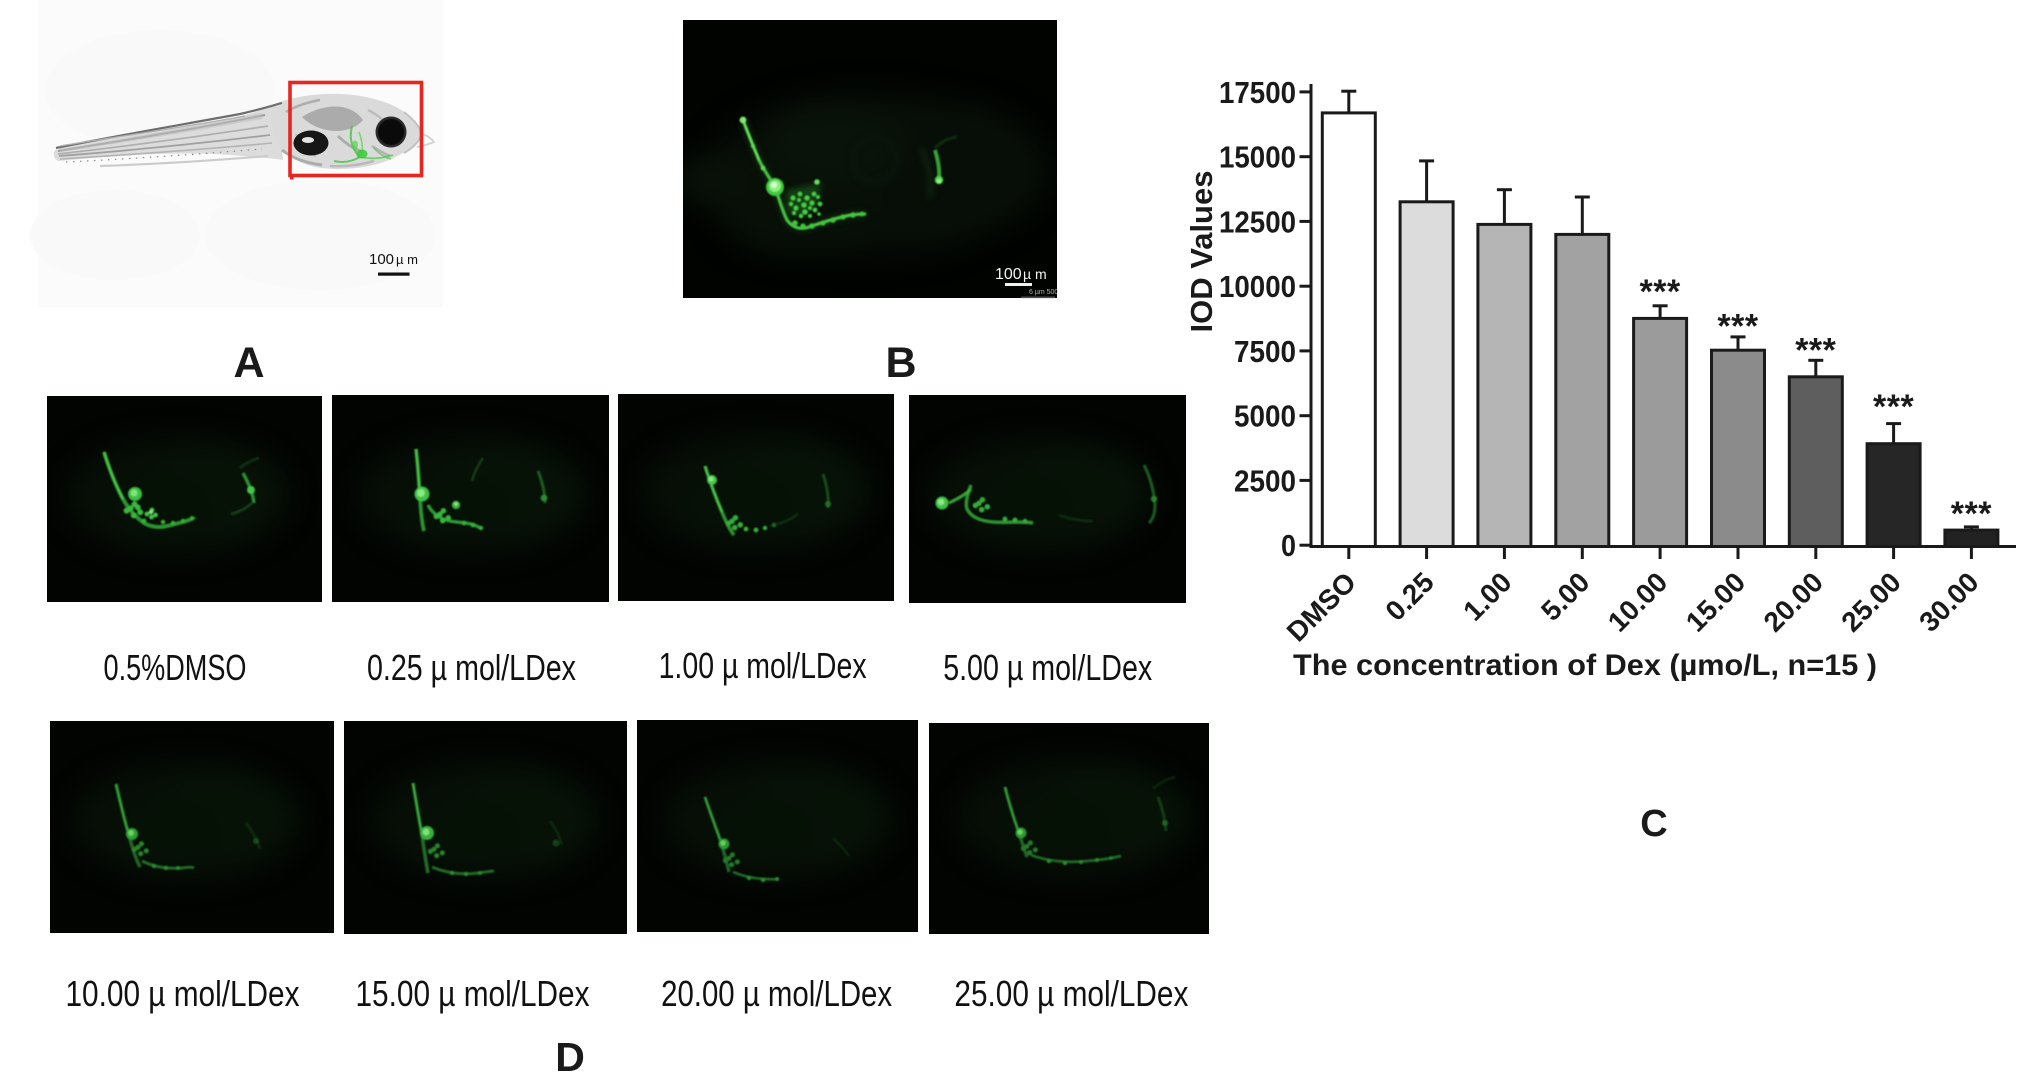  Describe the element at coordinates (1585, 665) in the screenshot. I see `svg-text:The concentration of Dex (µmo/: The concentration of Dex (µmo/L, n=15 )` at that location.